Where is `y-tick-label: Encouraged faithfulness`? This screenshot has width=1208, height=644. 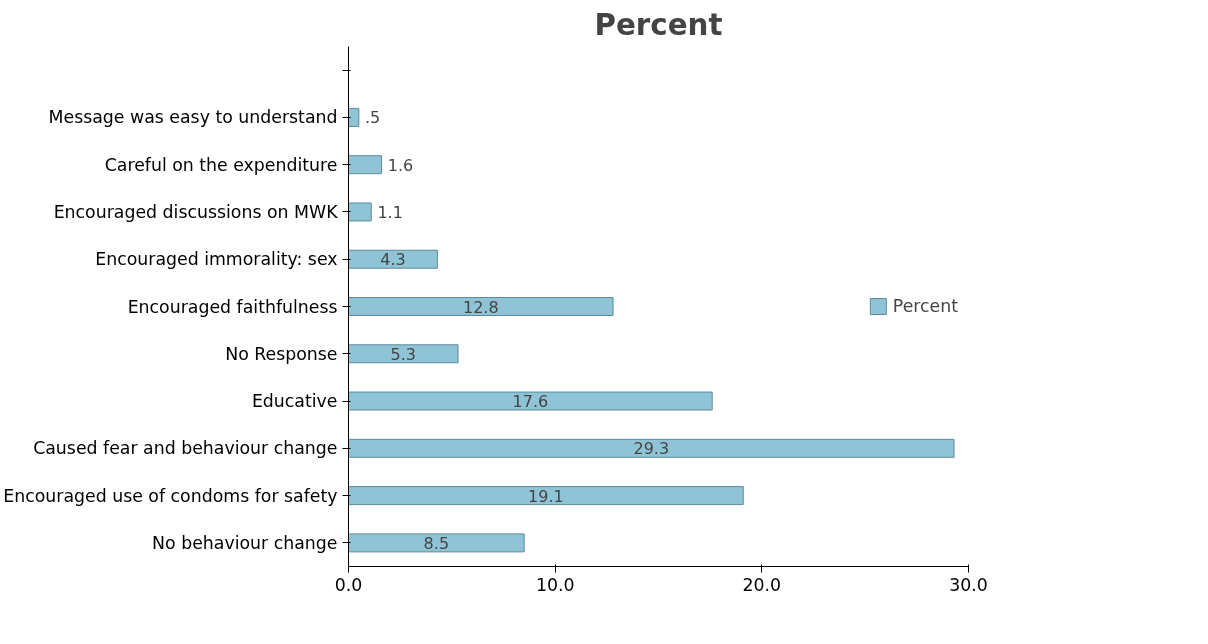 y-tick-label: Encouraged faithfulness is located at coordinates (232, 306).